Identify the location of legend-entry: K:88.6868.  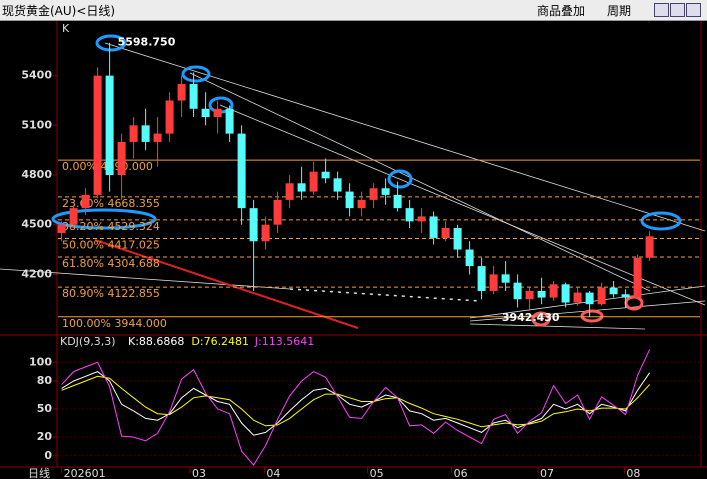
(156, 341).